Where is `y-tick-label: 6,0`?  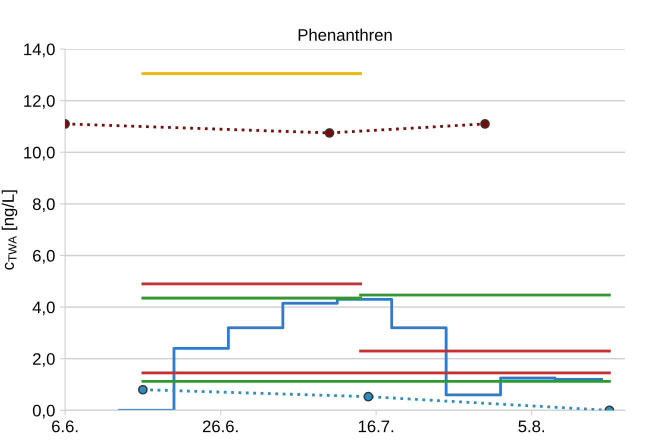 y-tick-label: 6,0 is located at coordinates (44, 257).